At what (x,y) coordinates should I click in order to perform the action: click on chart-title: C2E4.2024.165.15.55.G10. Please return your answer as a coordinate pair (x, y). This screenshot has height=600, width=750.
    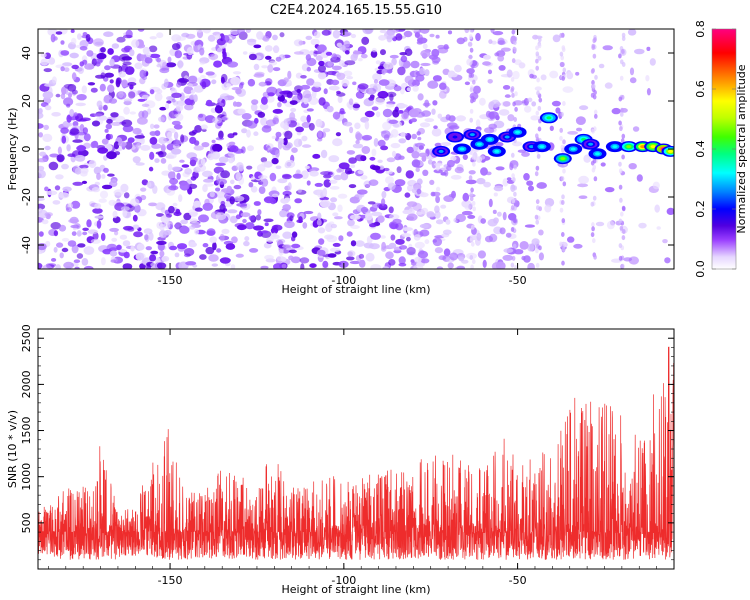
    Looking at the image, I should click on (356, 10).